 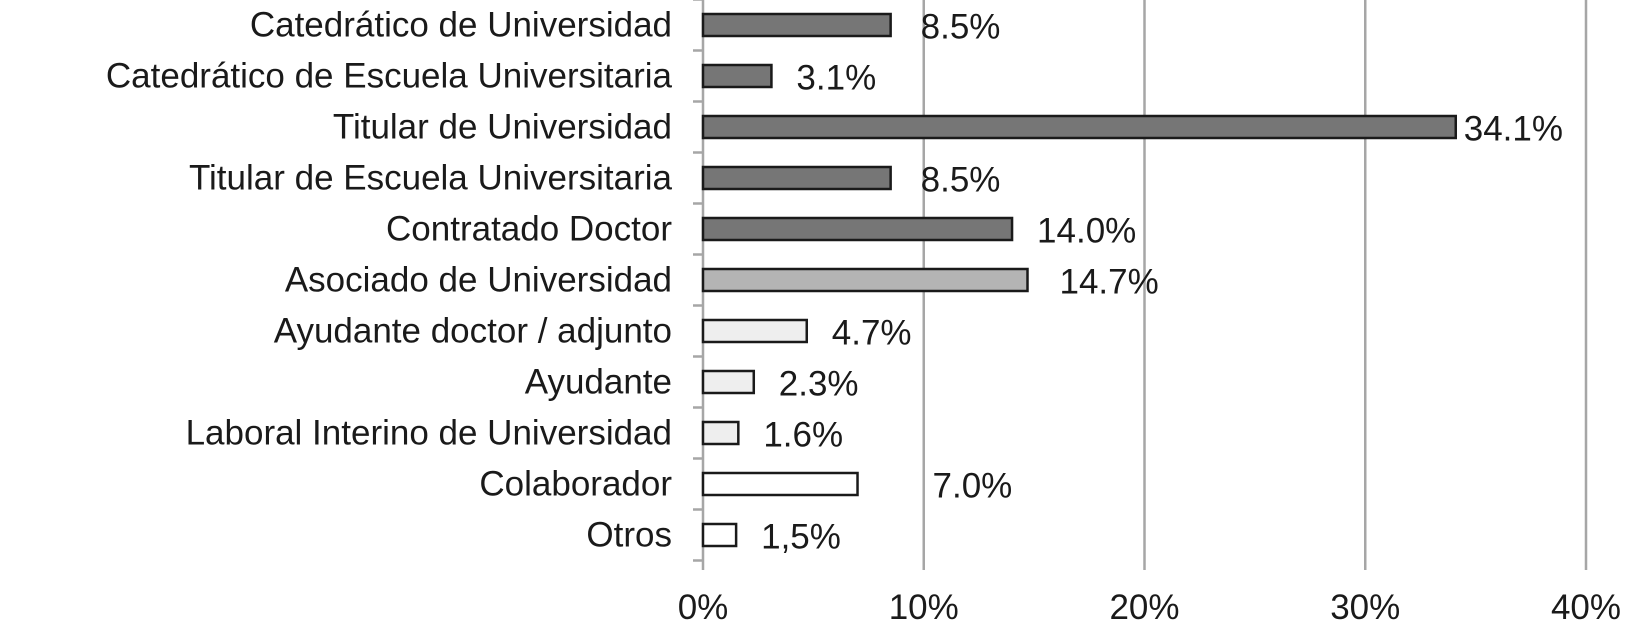 What do you see at coordinates (1365, 607) in the screenshot?
I see `x-tick-label-3: 30%` at bounding box center [1365, 607].